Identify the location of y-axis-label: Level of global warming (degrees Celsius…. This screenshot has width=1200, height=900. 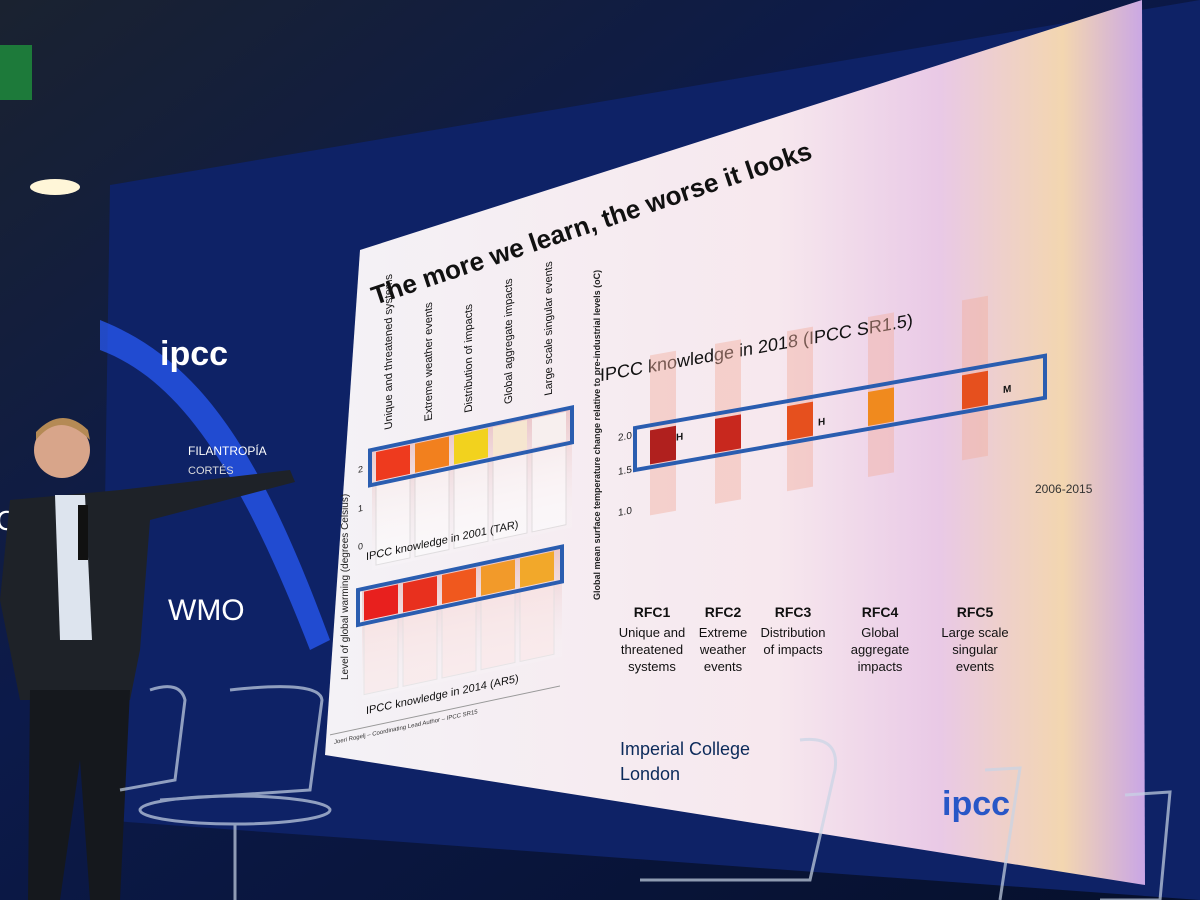
(345, 587).